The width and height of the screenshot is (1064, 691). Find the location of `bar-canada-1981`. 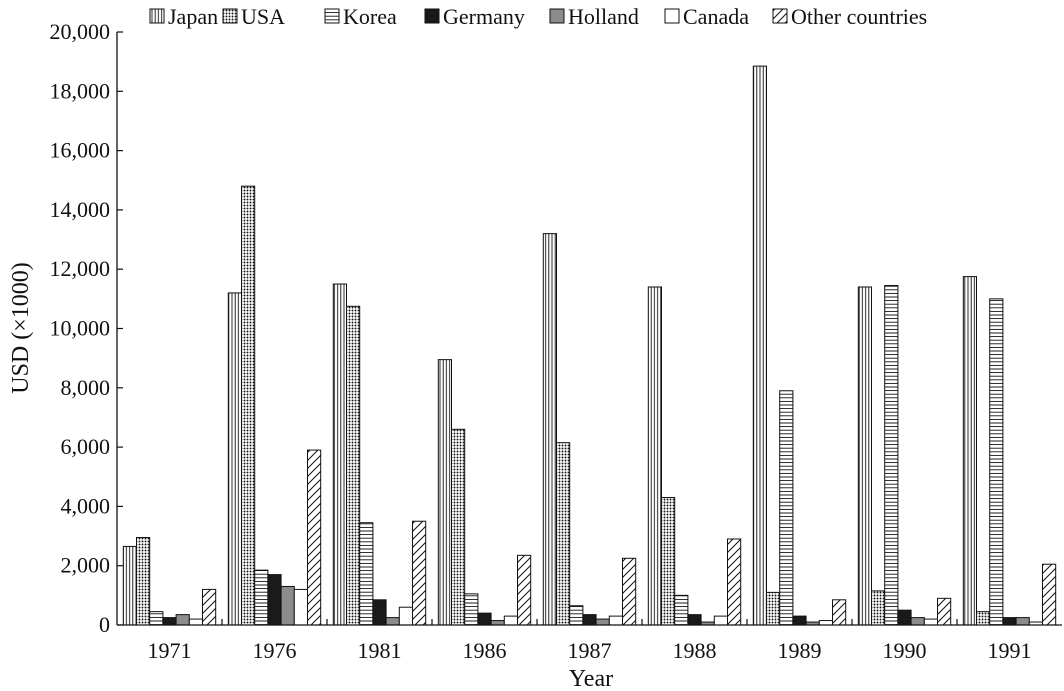

bar-canada-1981 is located at coordinates (405, 616).